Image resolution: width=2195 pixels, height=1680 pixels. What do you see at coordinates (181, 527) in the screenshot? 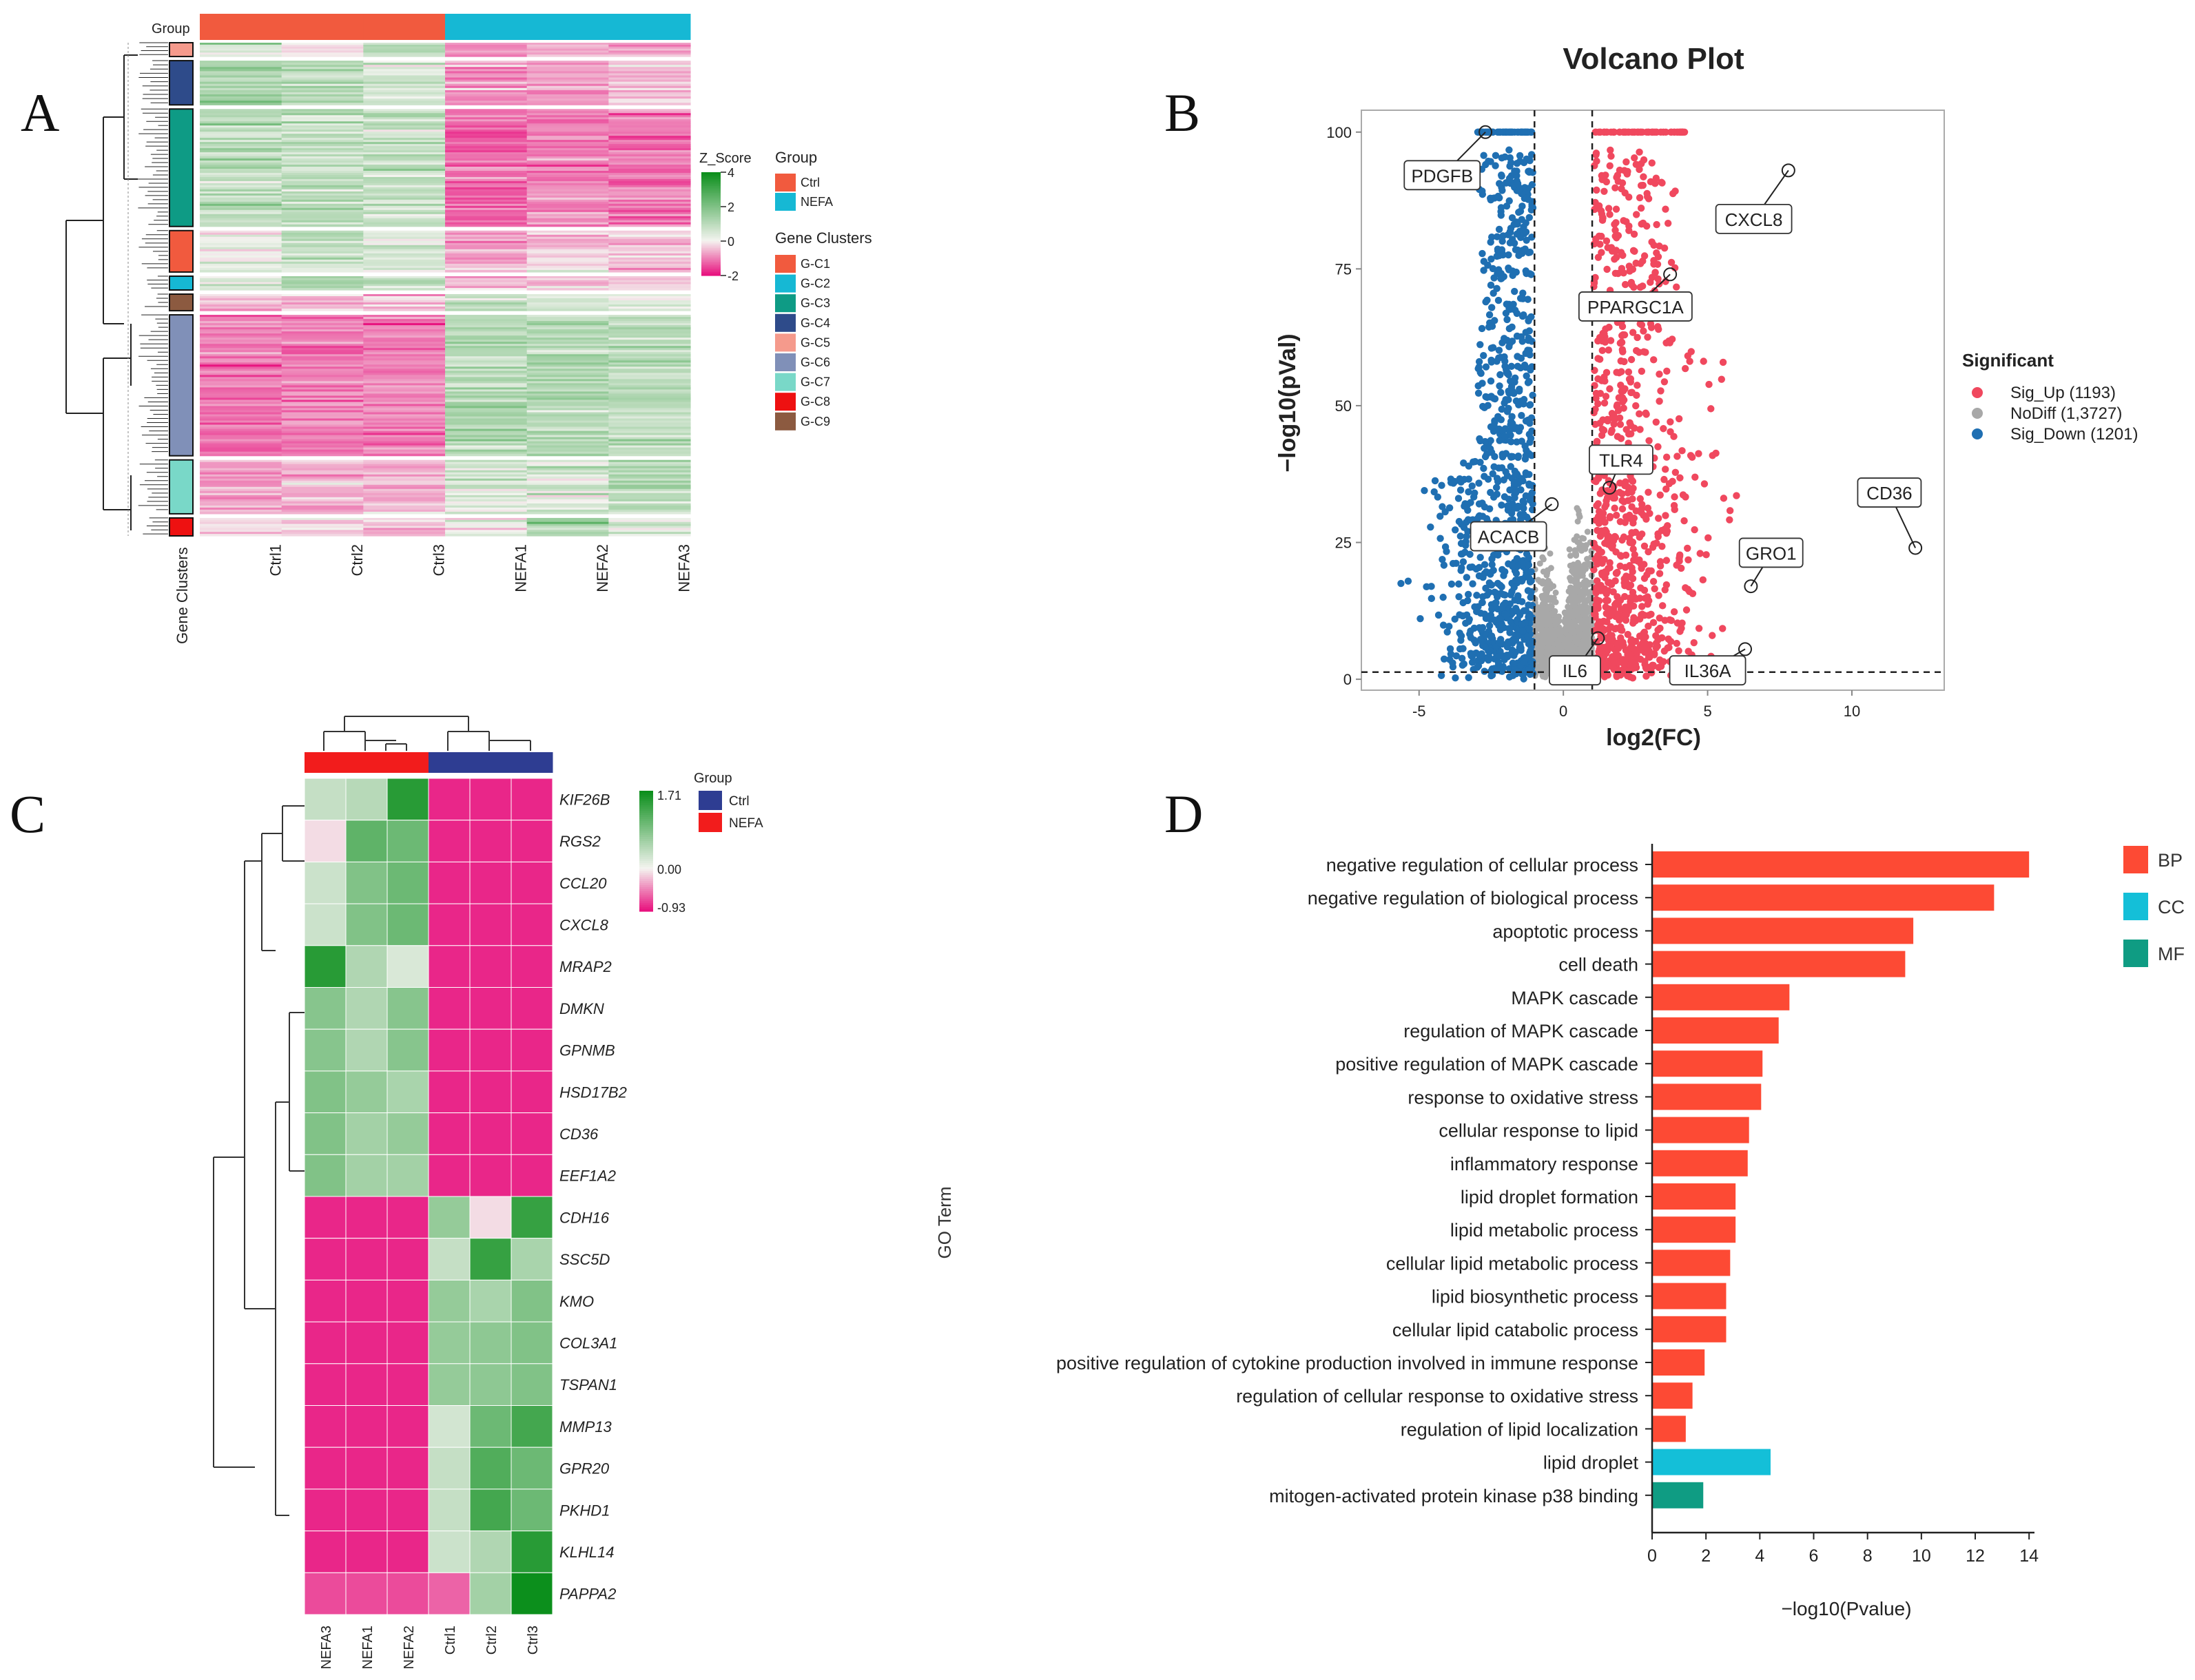
I see `cluster-bar-g-c8` at bounding box center [181, 527].